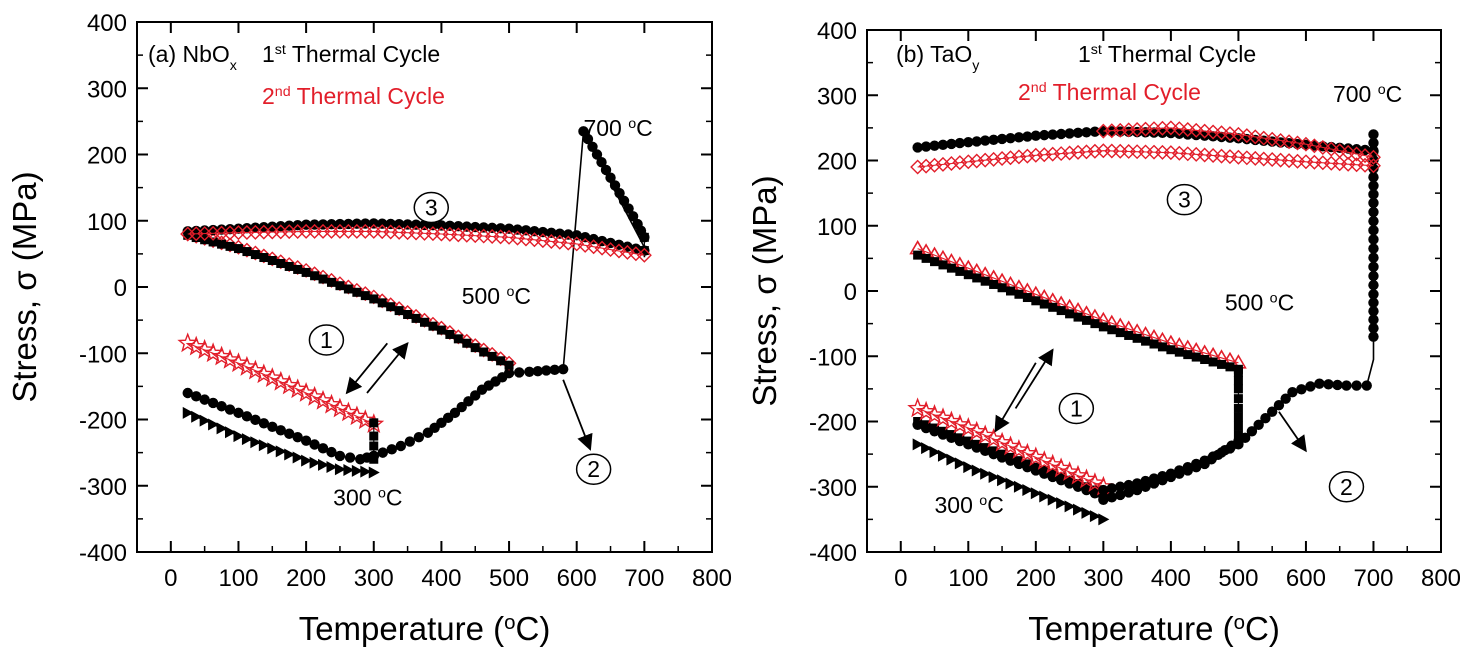 This screenshot has height=652, width=1460. I want to click on arrow, so click(1292, 432).